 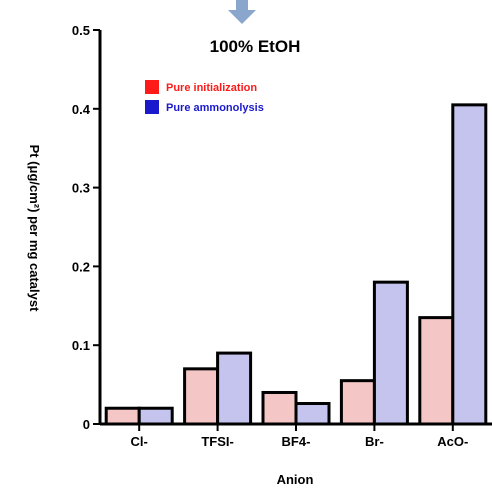 What do you see at coordinates (86, 227) in the screenshot?
I see `y-ticks: 0 0.1 0.2 0.3 0.4 0.5` at bounding box center [86, 227].